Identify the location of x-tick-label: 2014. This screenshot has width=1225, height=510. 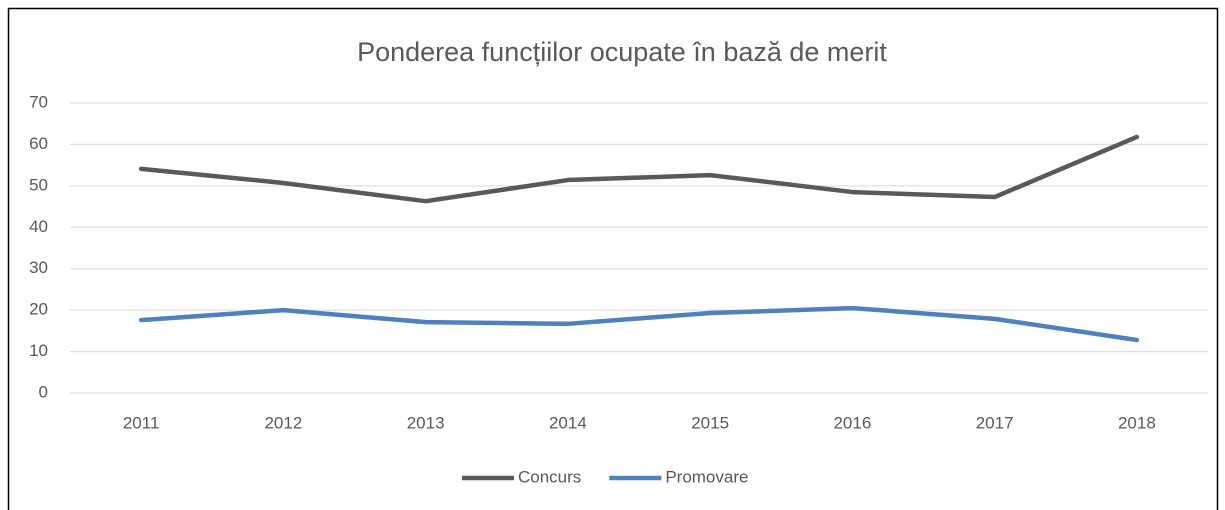
(568, 422).